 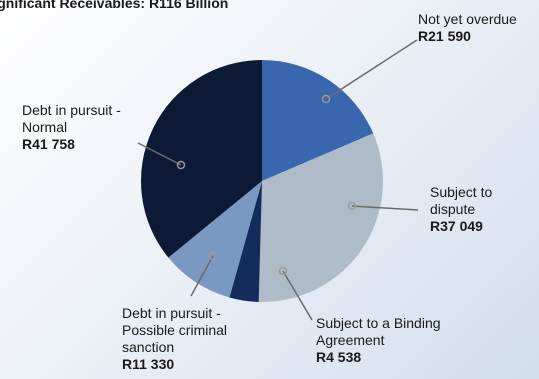 I want to click on slice-label-2: Subject to dispute R37 049, so click(x=461, y=209).